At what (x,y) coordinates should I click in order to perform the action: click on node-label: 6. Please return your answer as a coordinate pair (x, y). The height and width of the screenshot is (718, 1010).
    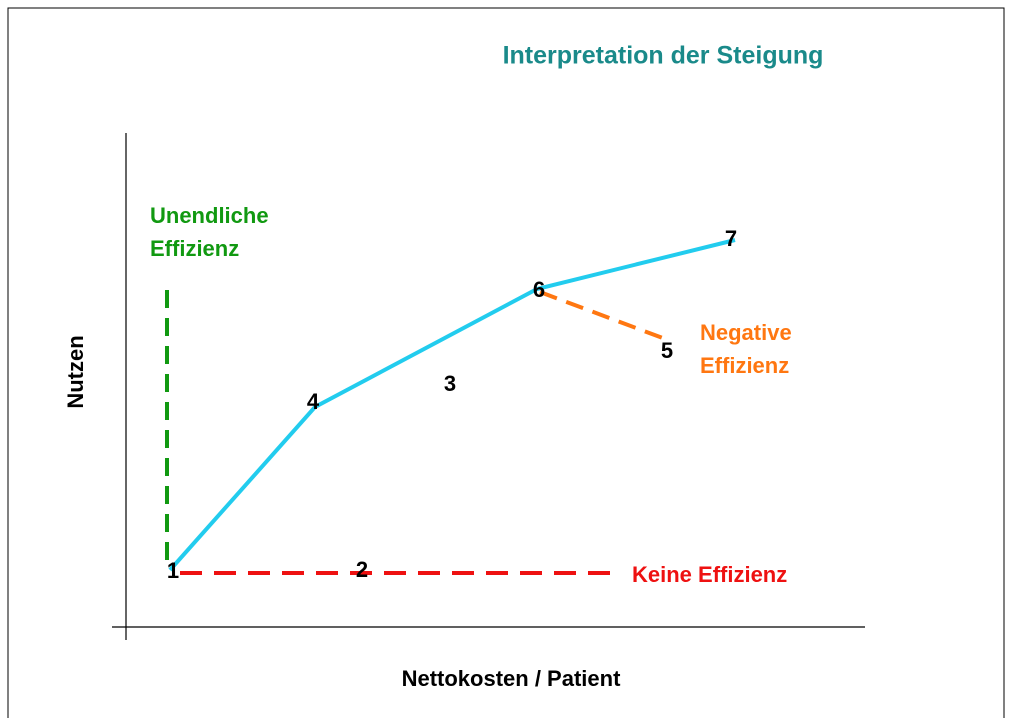
    Looking at the image, I should click on (539, 289).